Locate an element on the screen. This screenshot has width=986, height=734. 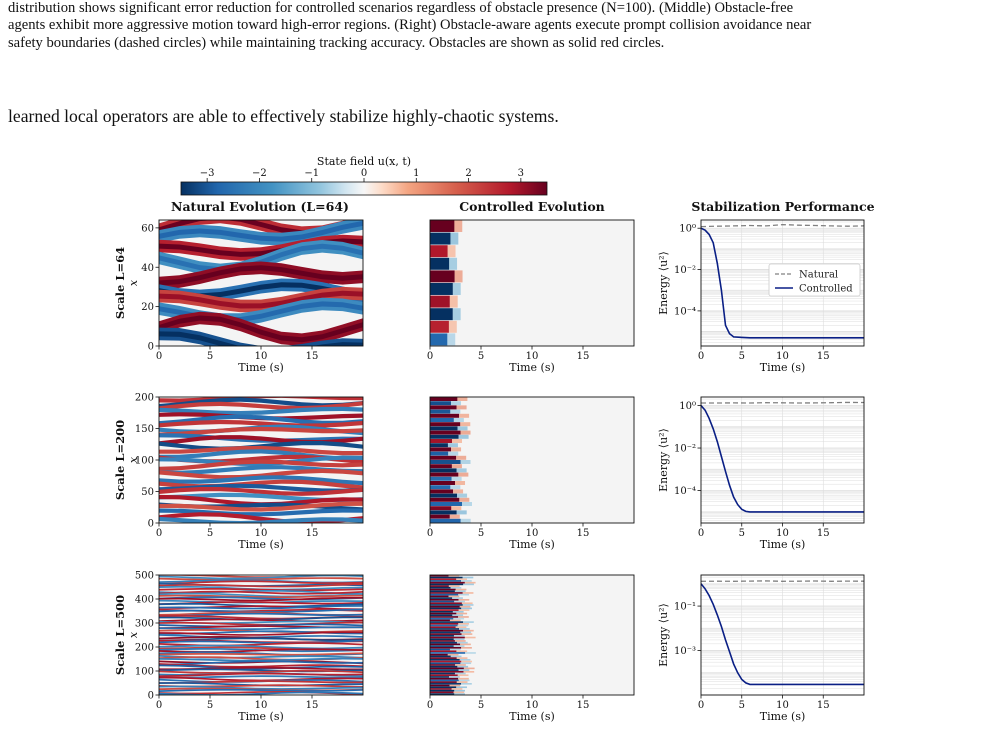
y-tick-label: 10⁻¹ is located at coordinates (685, 607).